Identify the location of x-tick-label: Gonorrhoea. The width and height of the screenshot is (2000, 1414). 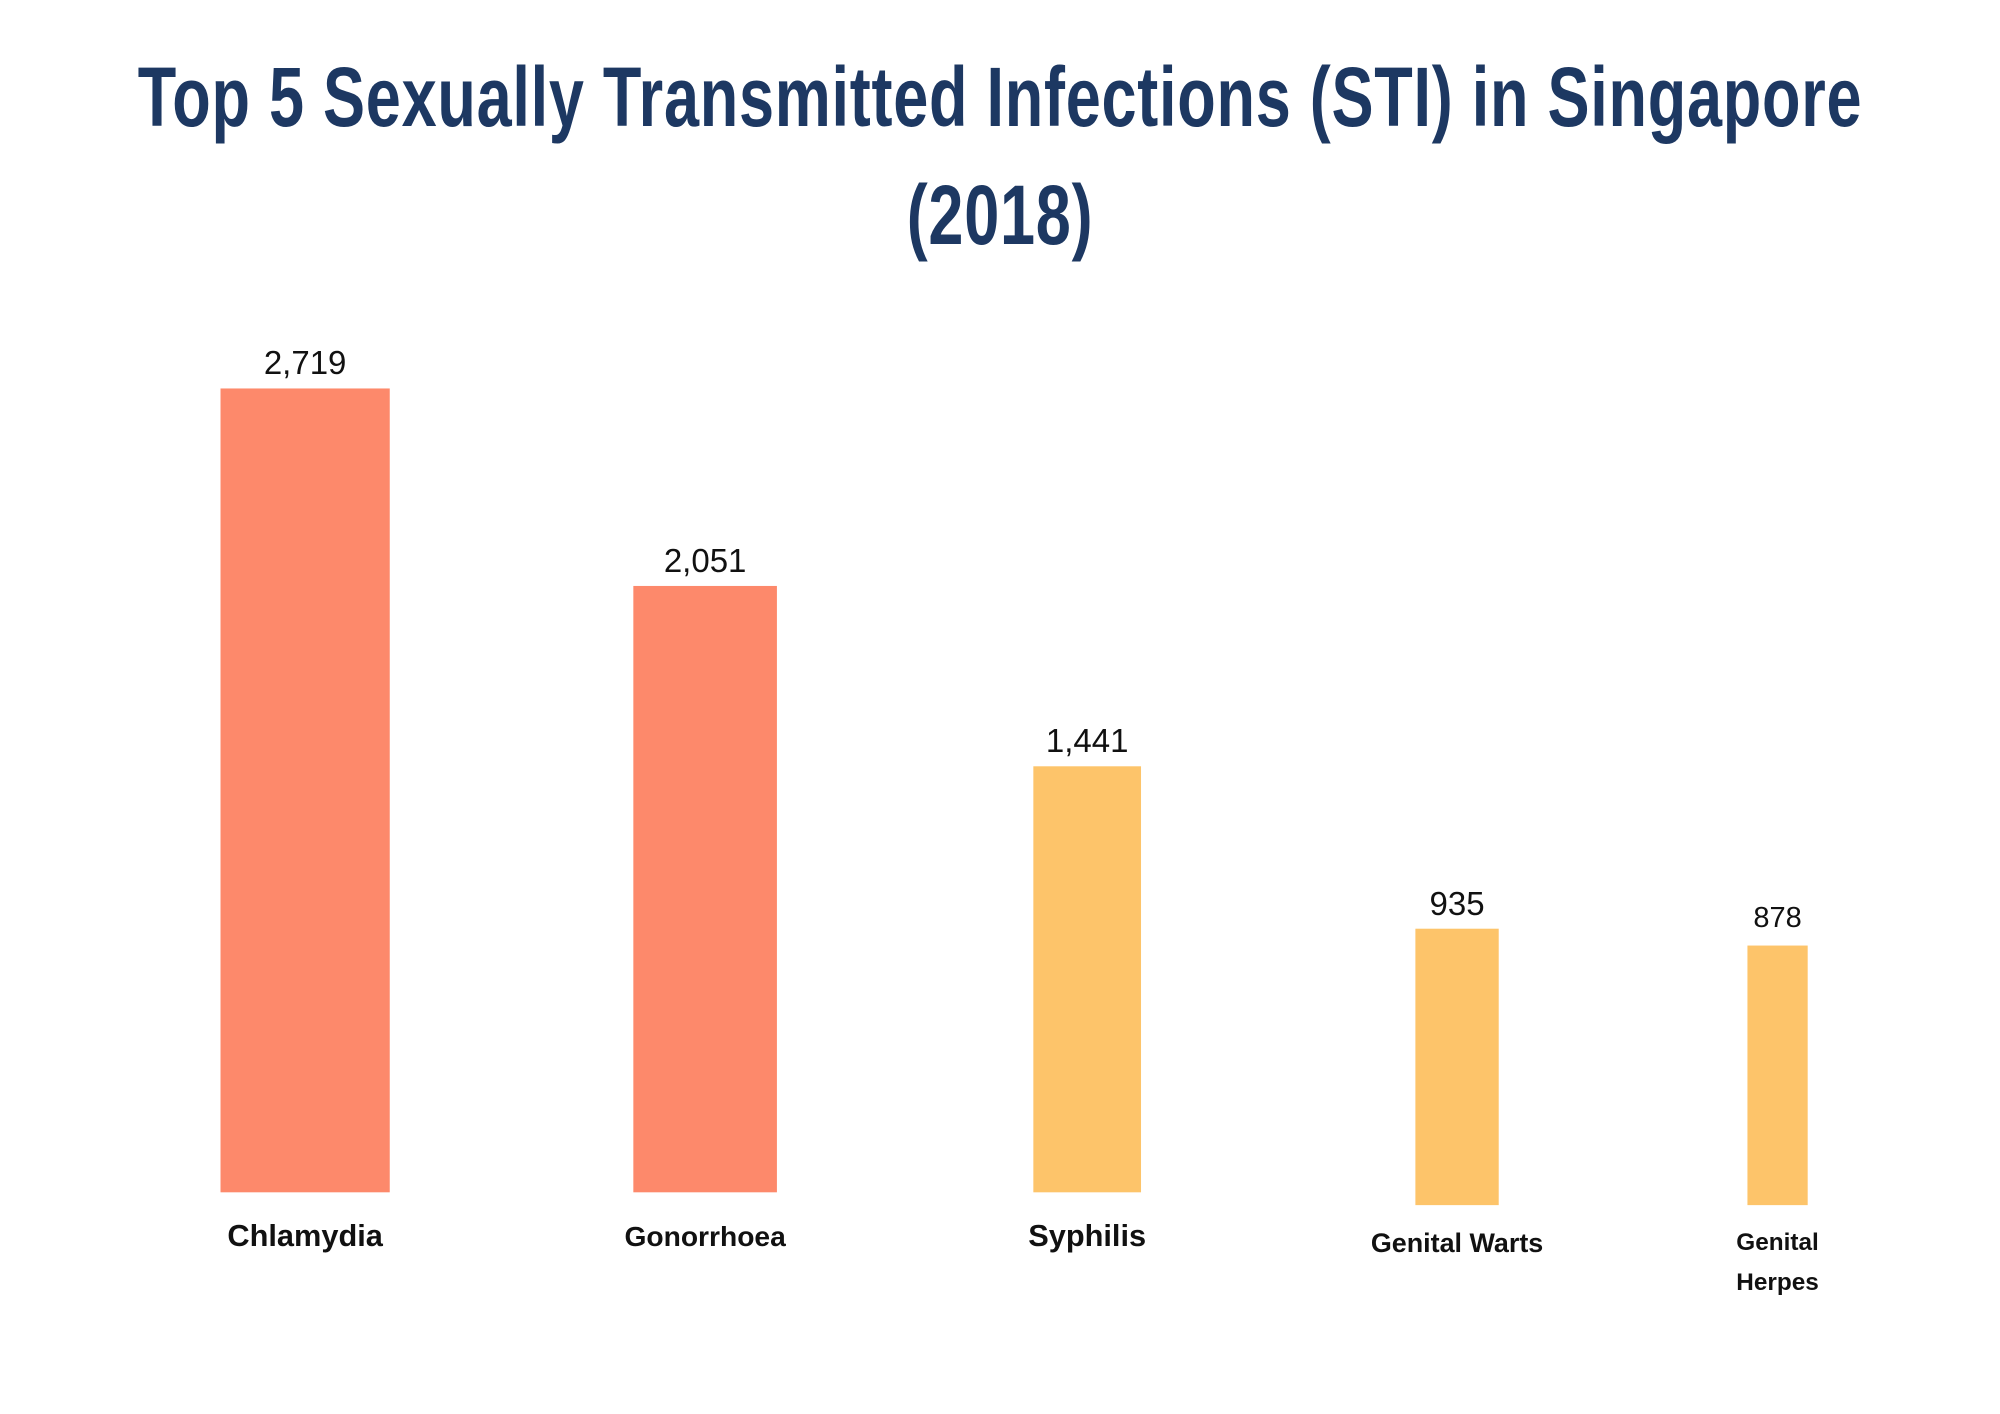
(705, 1236).